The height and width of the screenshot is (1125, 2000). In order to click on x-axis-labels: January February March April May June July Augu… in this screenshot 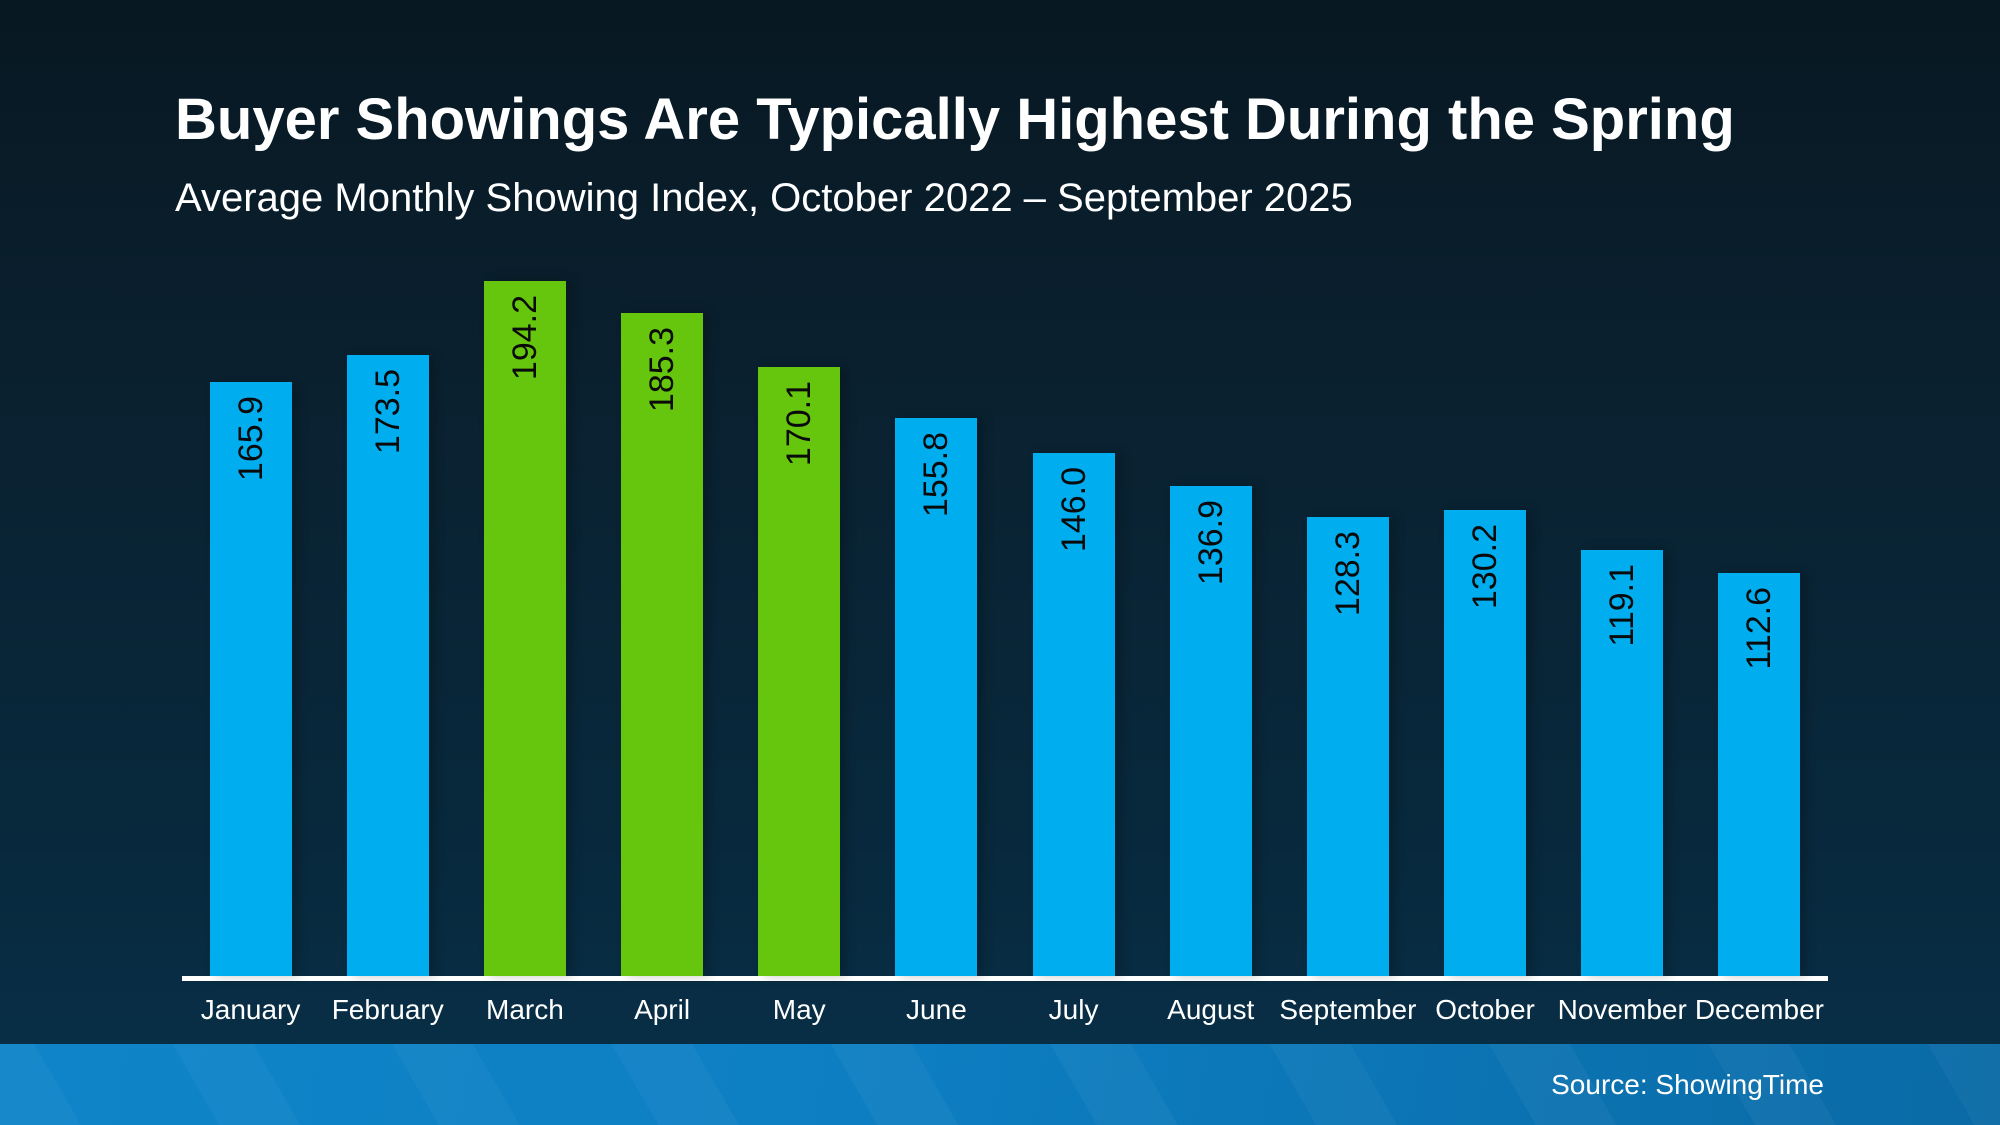, I will do `click(1005, 1010)`.